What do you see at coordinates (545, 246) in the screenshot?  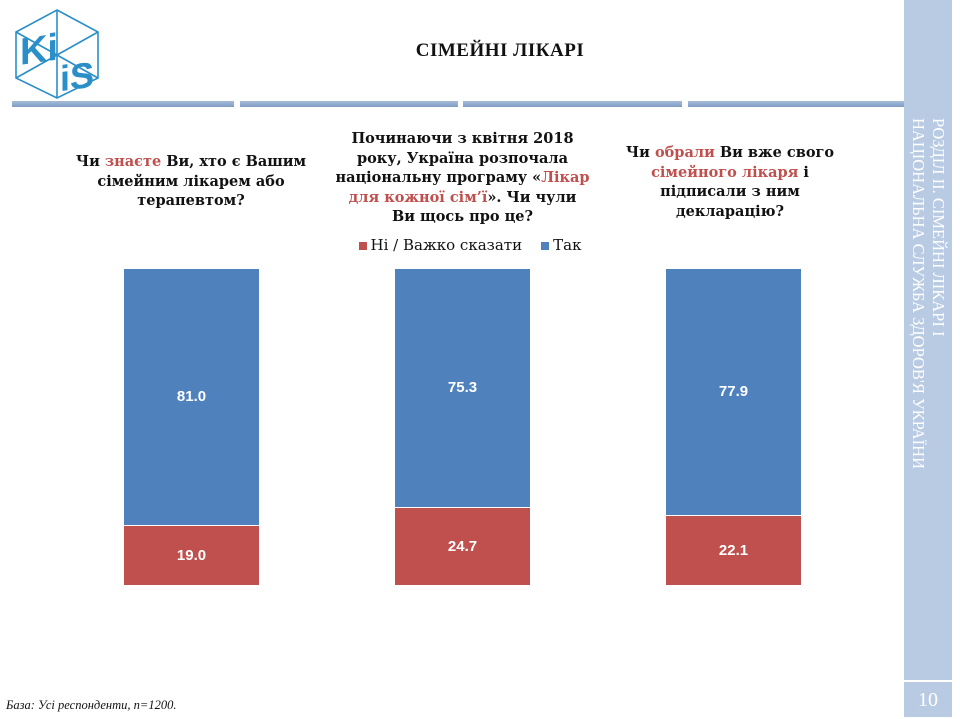 I see `legend-swatch-yes` at bounding box center [545, 246].